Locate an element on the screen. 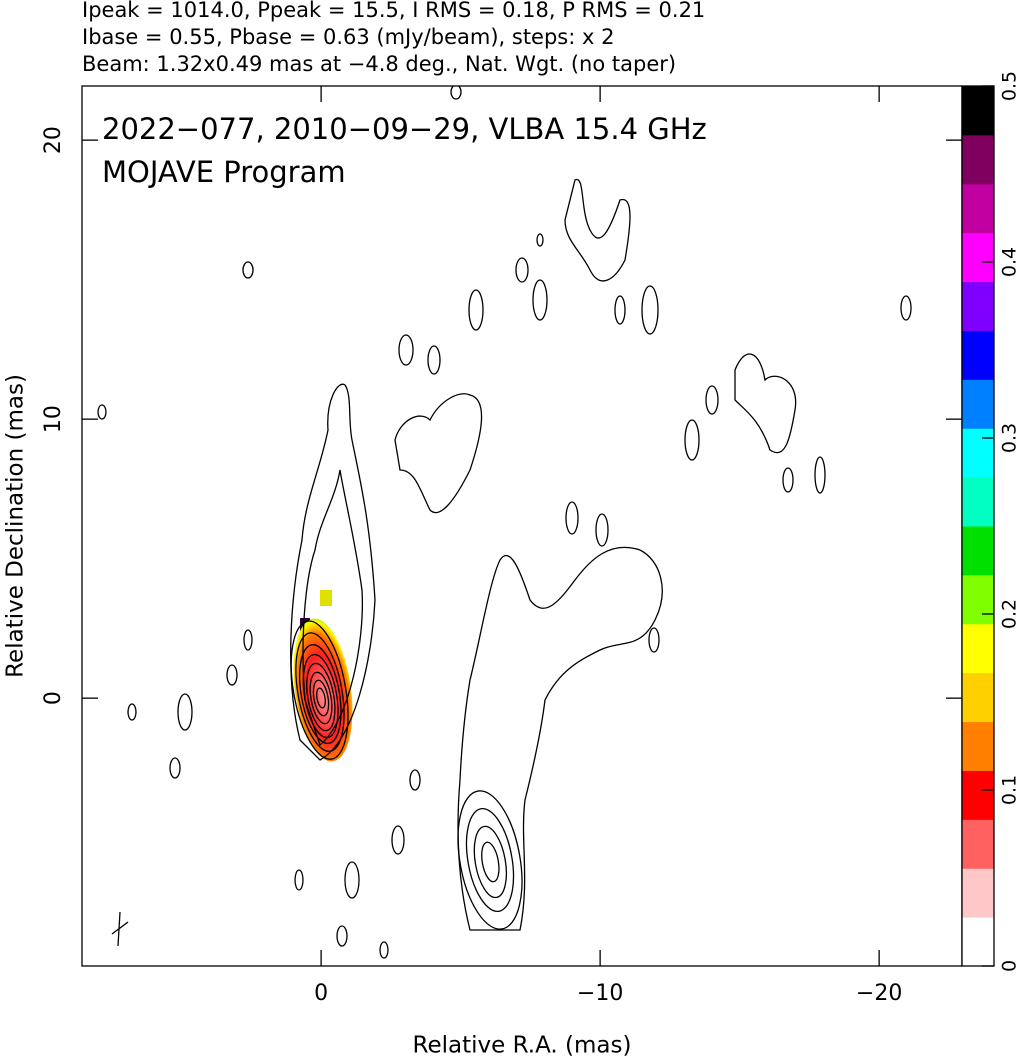 Image resolution: width=1022 pixels, height=1061 pixels. x-tick-label: −20 is located at coordinates (879, 993).